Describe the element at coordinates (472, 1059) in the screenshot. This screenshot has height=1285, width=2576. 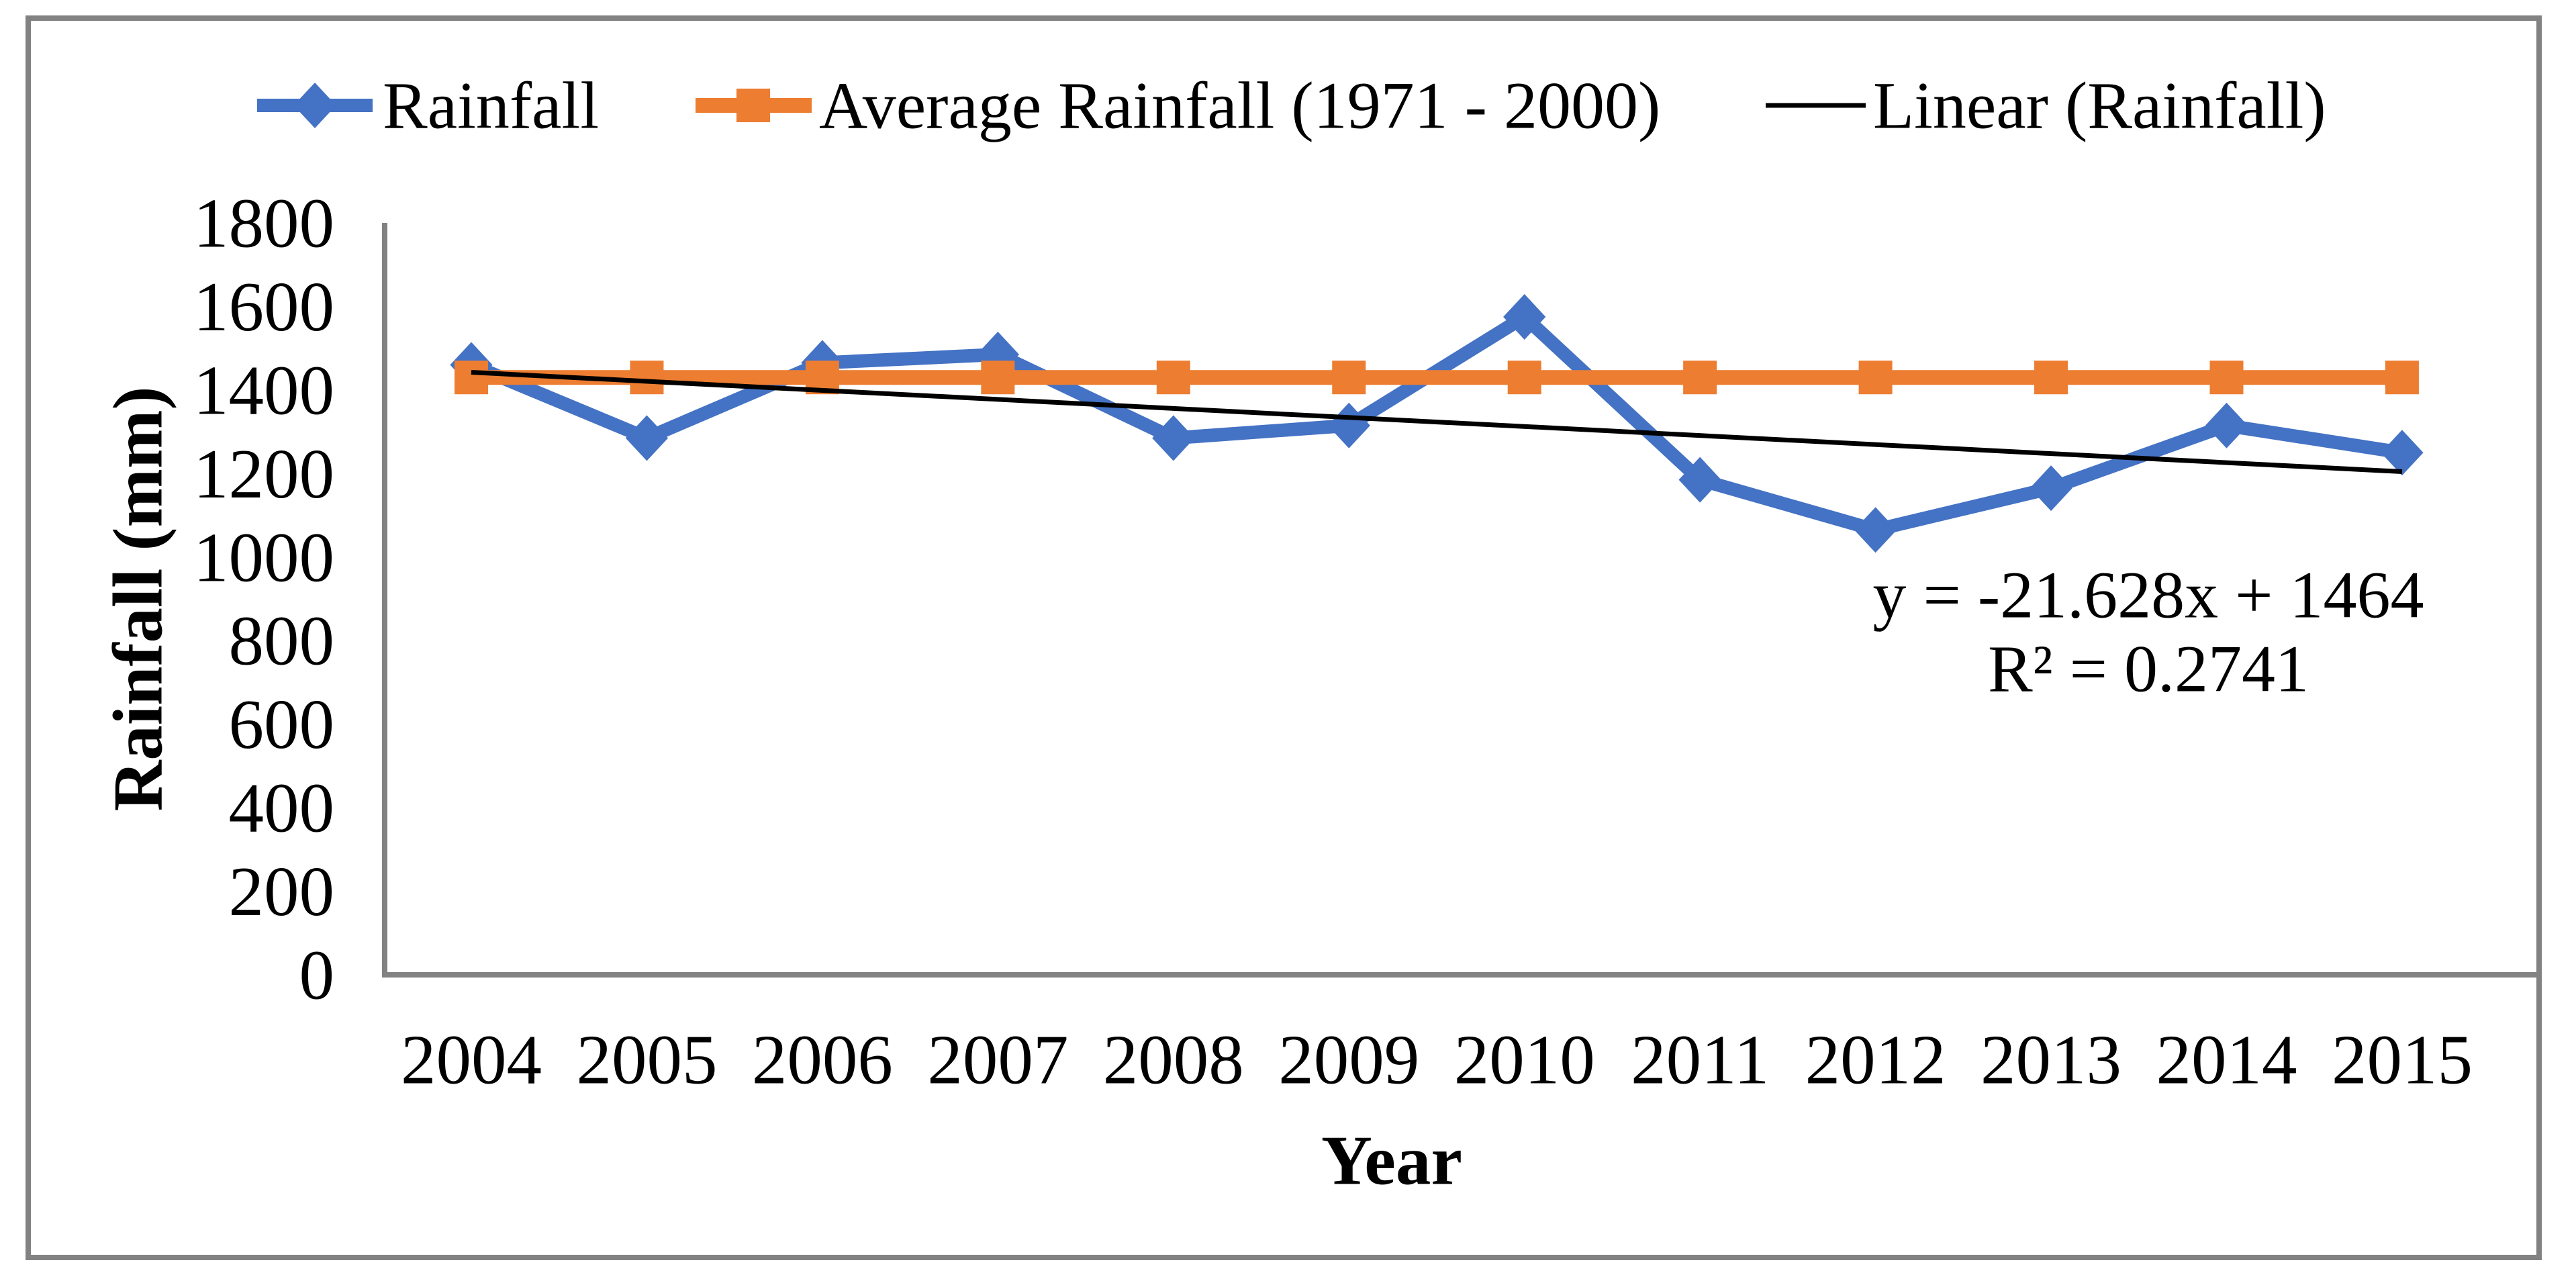
I see `x-tick-label: 2004` at that location.